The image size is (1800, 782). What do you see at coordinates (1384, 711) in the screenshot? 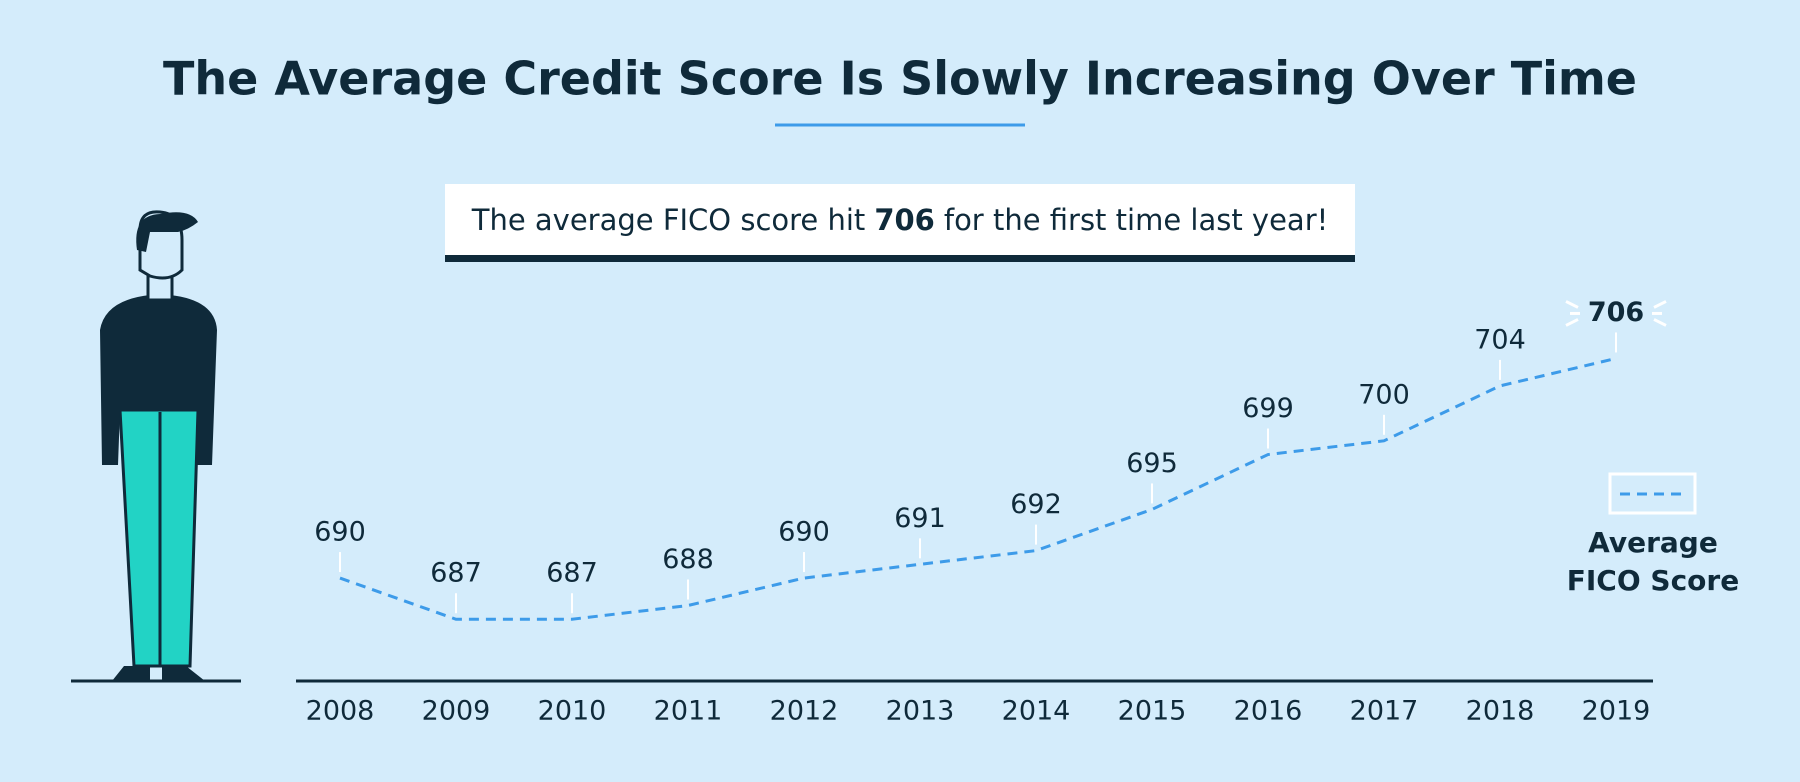
I see `x-tick-label: 2017` at bounding box center [1384, 711].